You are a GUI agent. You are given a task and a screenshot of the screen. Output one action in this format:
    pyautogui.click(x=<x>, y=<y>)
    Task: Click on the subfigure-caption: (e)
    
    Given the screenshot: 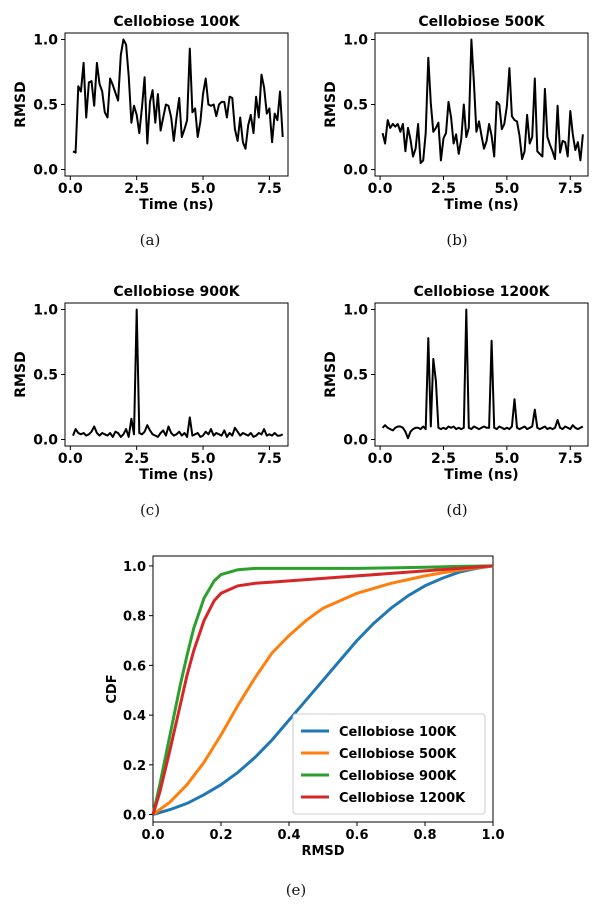 What is the action you would take?
    pyautogui.click(x=296, y=890)
    